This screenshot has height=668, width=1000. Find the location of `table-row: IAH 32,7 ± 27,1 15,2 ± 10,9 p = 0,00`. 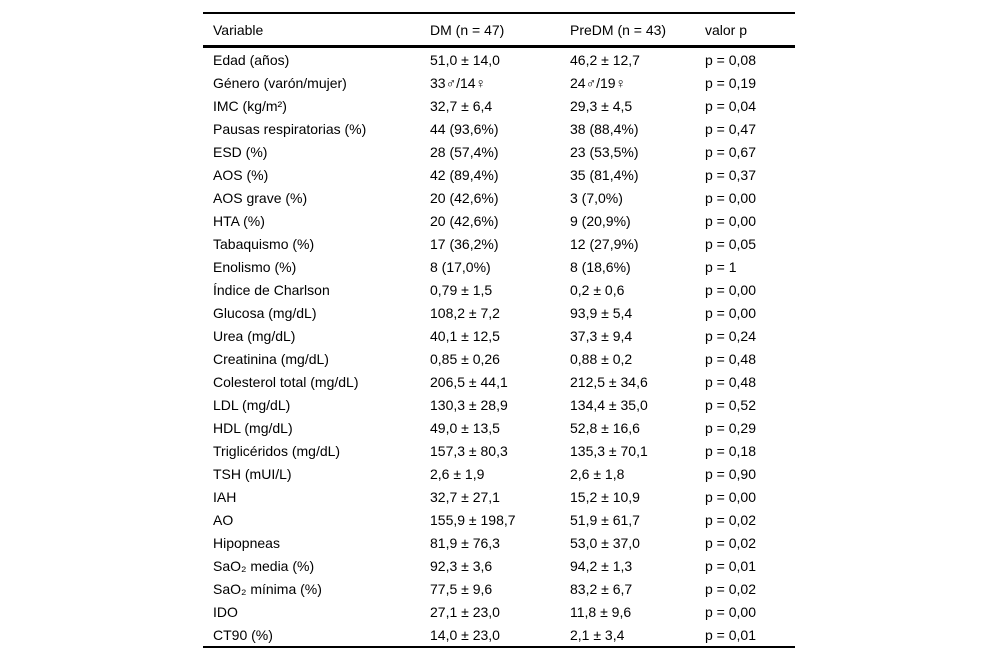

table-row: IAH 32,7 ± 27,1 15,2 ± 10,9 p = 0,00 is located at coordinates (499, 496).